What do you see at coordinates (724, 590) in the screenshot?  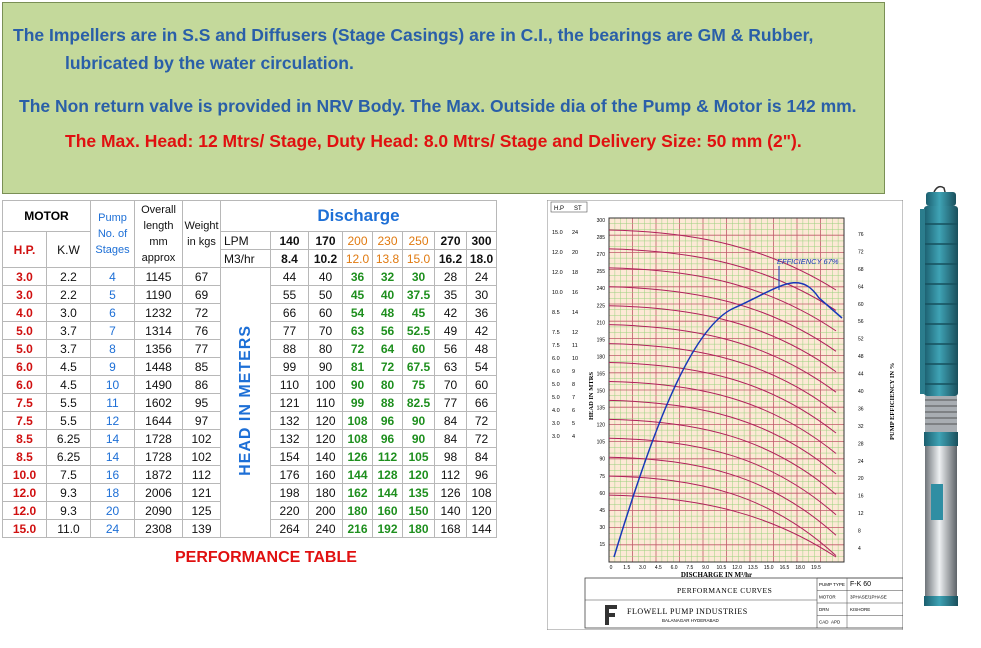 I see `title-block-curves: PERFORMANCE CURVES` at bounding box center [724, 590].